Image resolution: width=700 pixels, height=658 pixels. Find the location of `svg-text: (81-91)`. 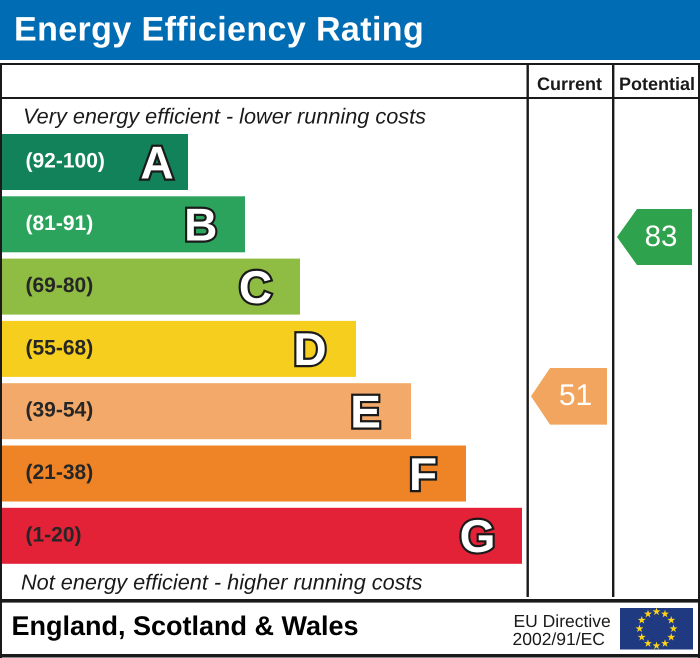

svg-text: (81-91) is located at coordinates (60, 223).